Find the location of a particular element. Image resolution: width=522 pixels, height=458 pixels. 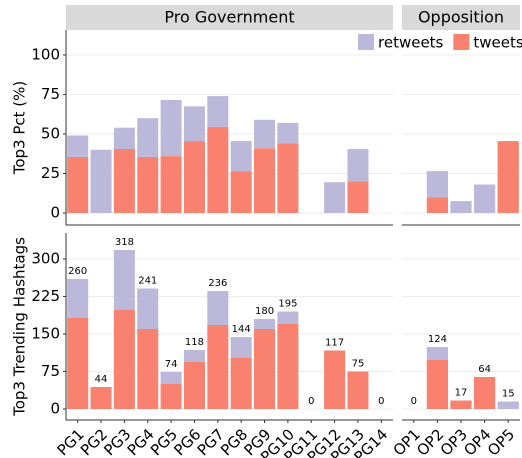

bar-label: 118 is located at coordinates (194, 342).